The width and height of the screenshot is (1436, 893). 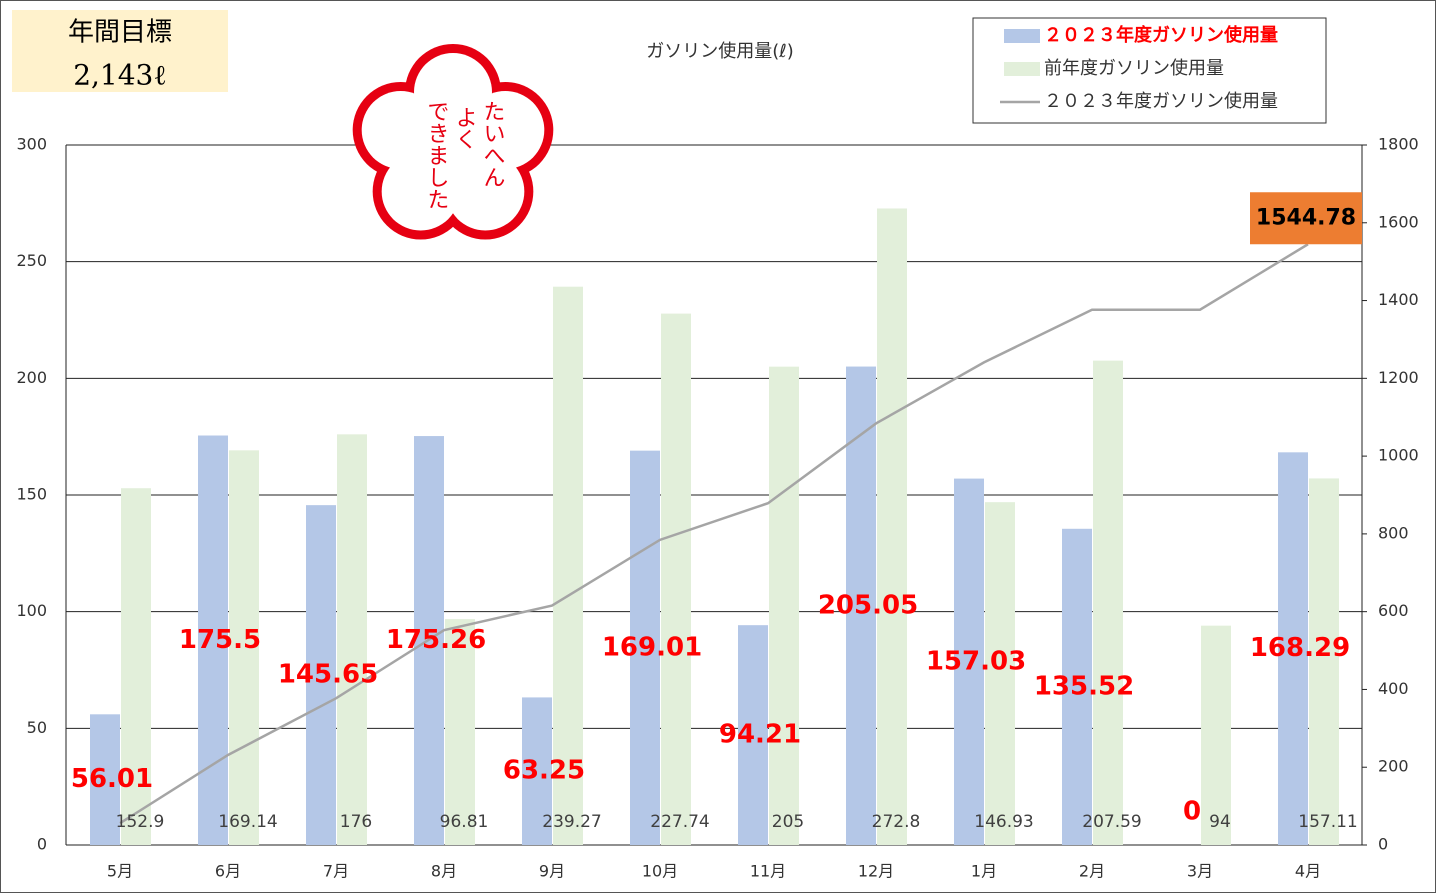 I want to click on y-tick-label: 50, so click(x=37, y=727).